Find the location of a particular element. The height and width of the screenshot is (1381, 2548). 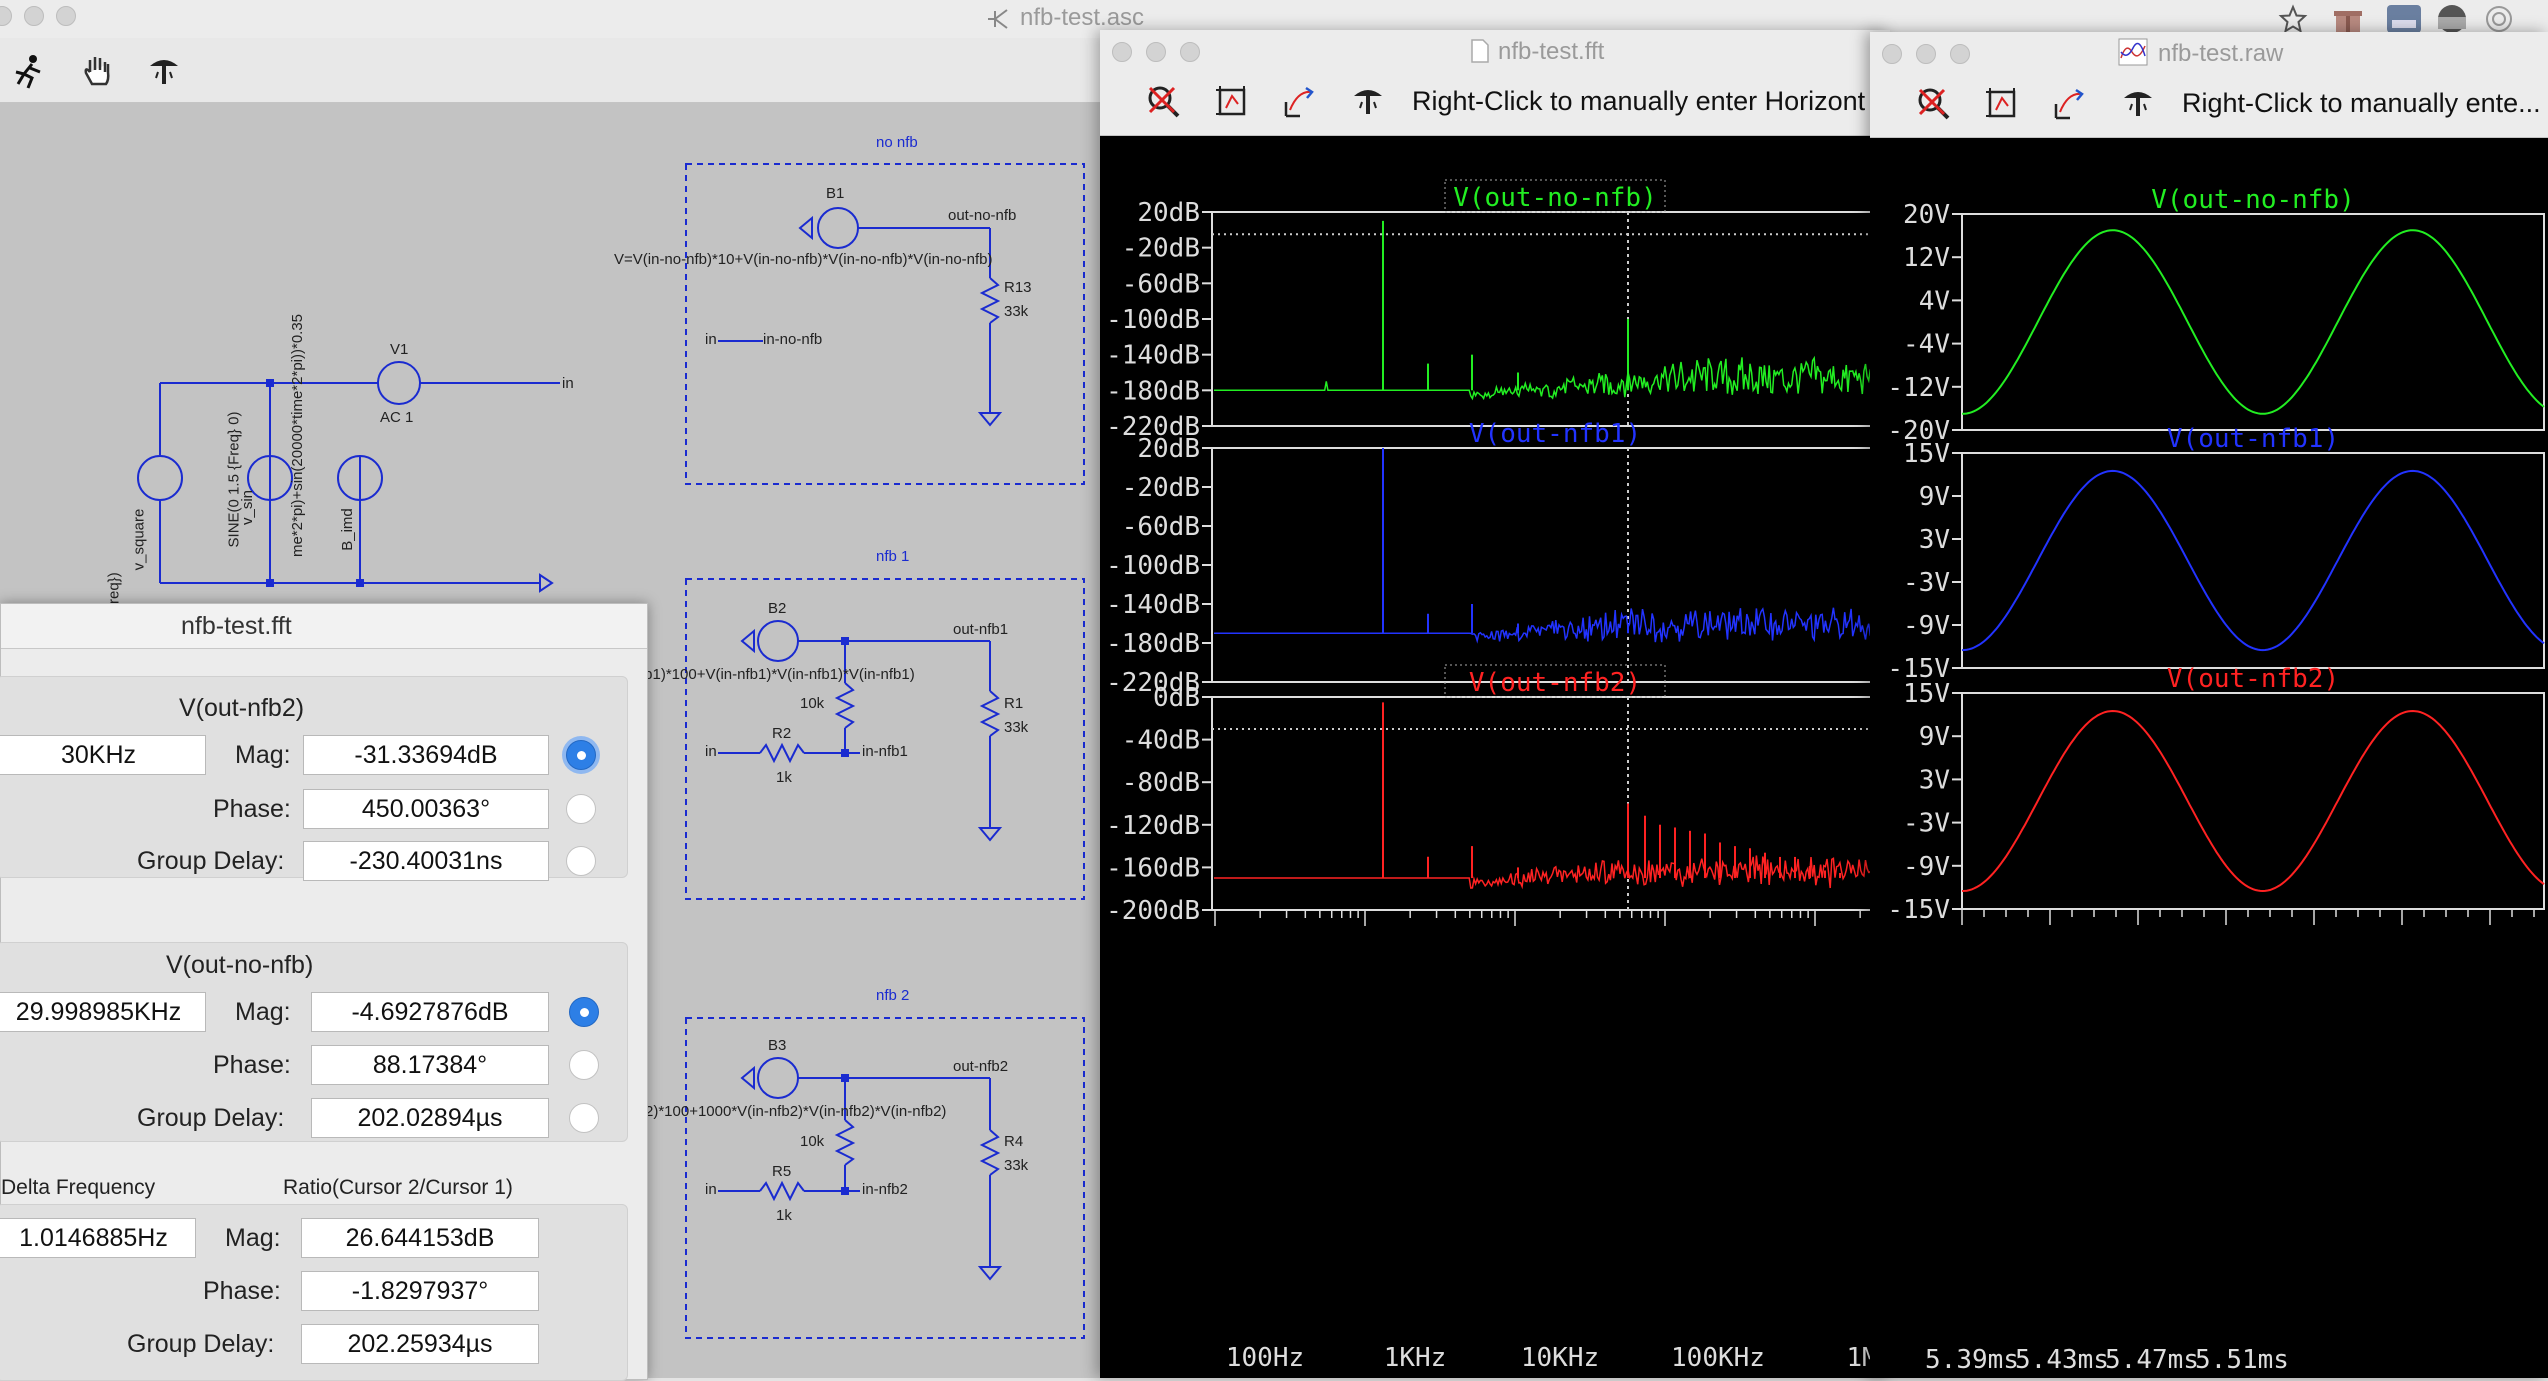

delta-freq: 1.0146885Hz is located at coordinates (98, 1238).